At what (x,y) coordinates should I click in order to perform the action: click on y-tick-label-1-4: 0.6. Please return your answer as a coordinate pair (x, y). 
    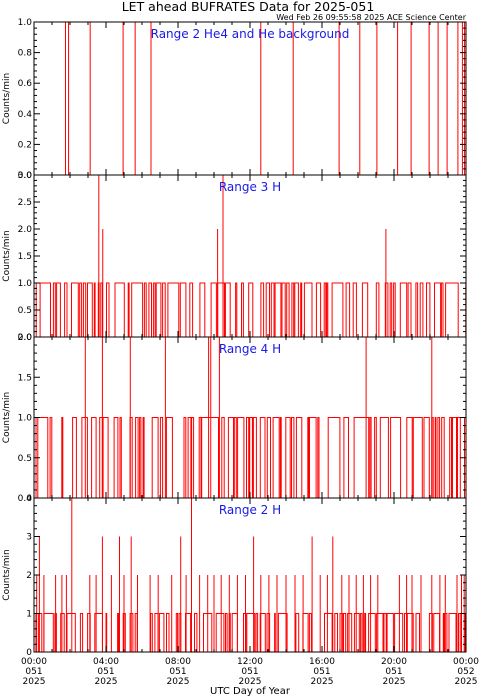
    Looking at the image, I should click on (25, 84).